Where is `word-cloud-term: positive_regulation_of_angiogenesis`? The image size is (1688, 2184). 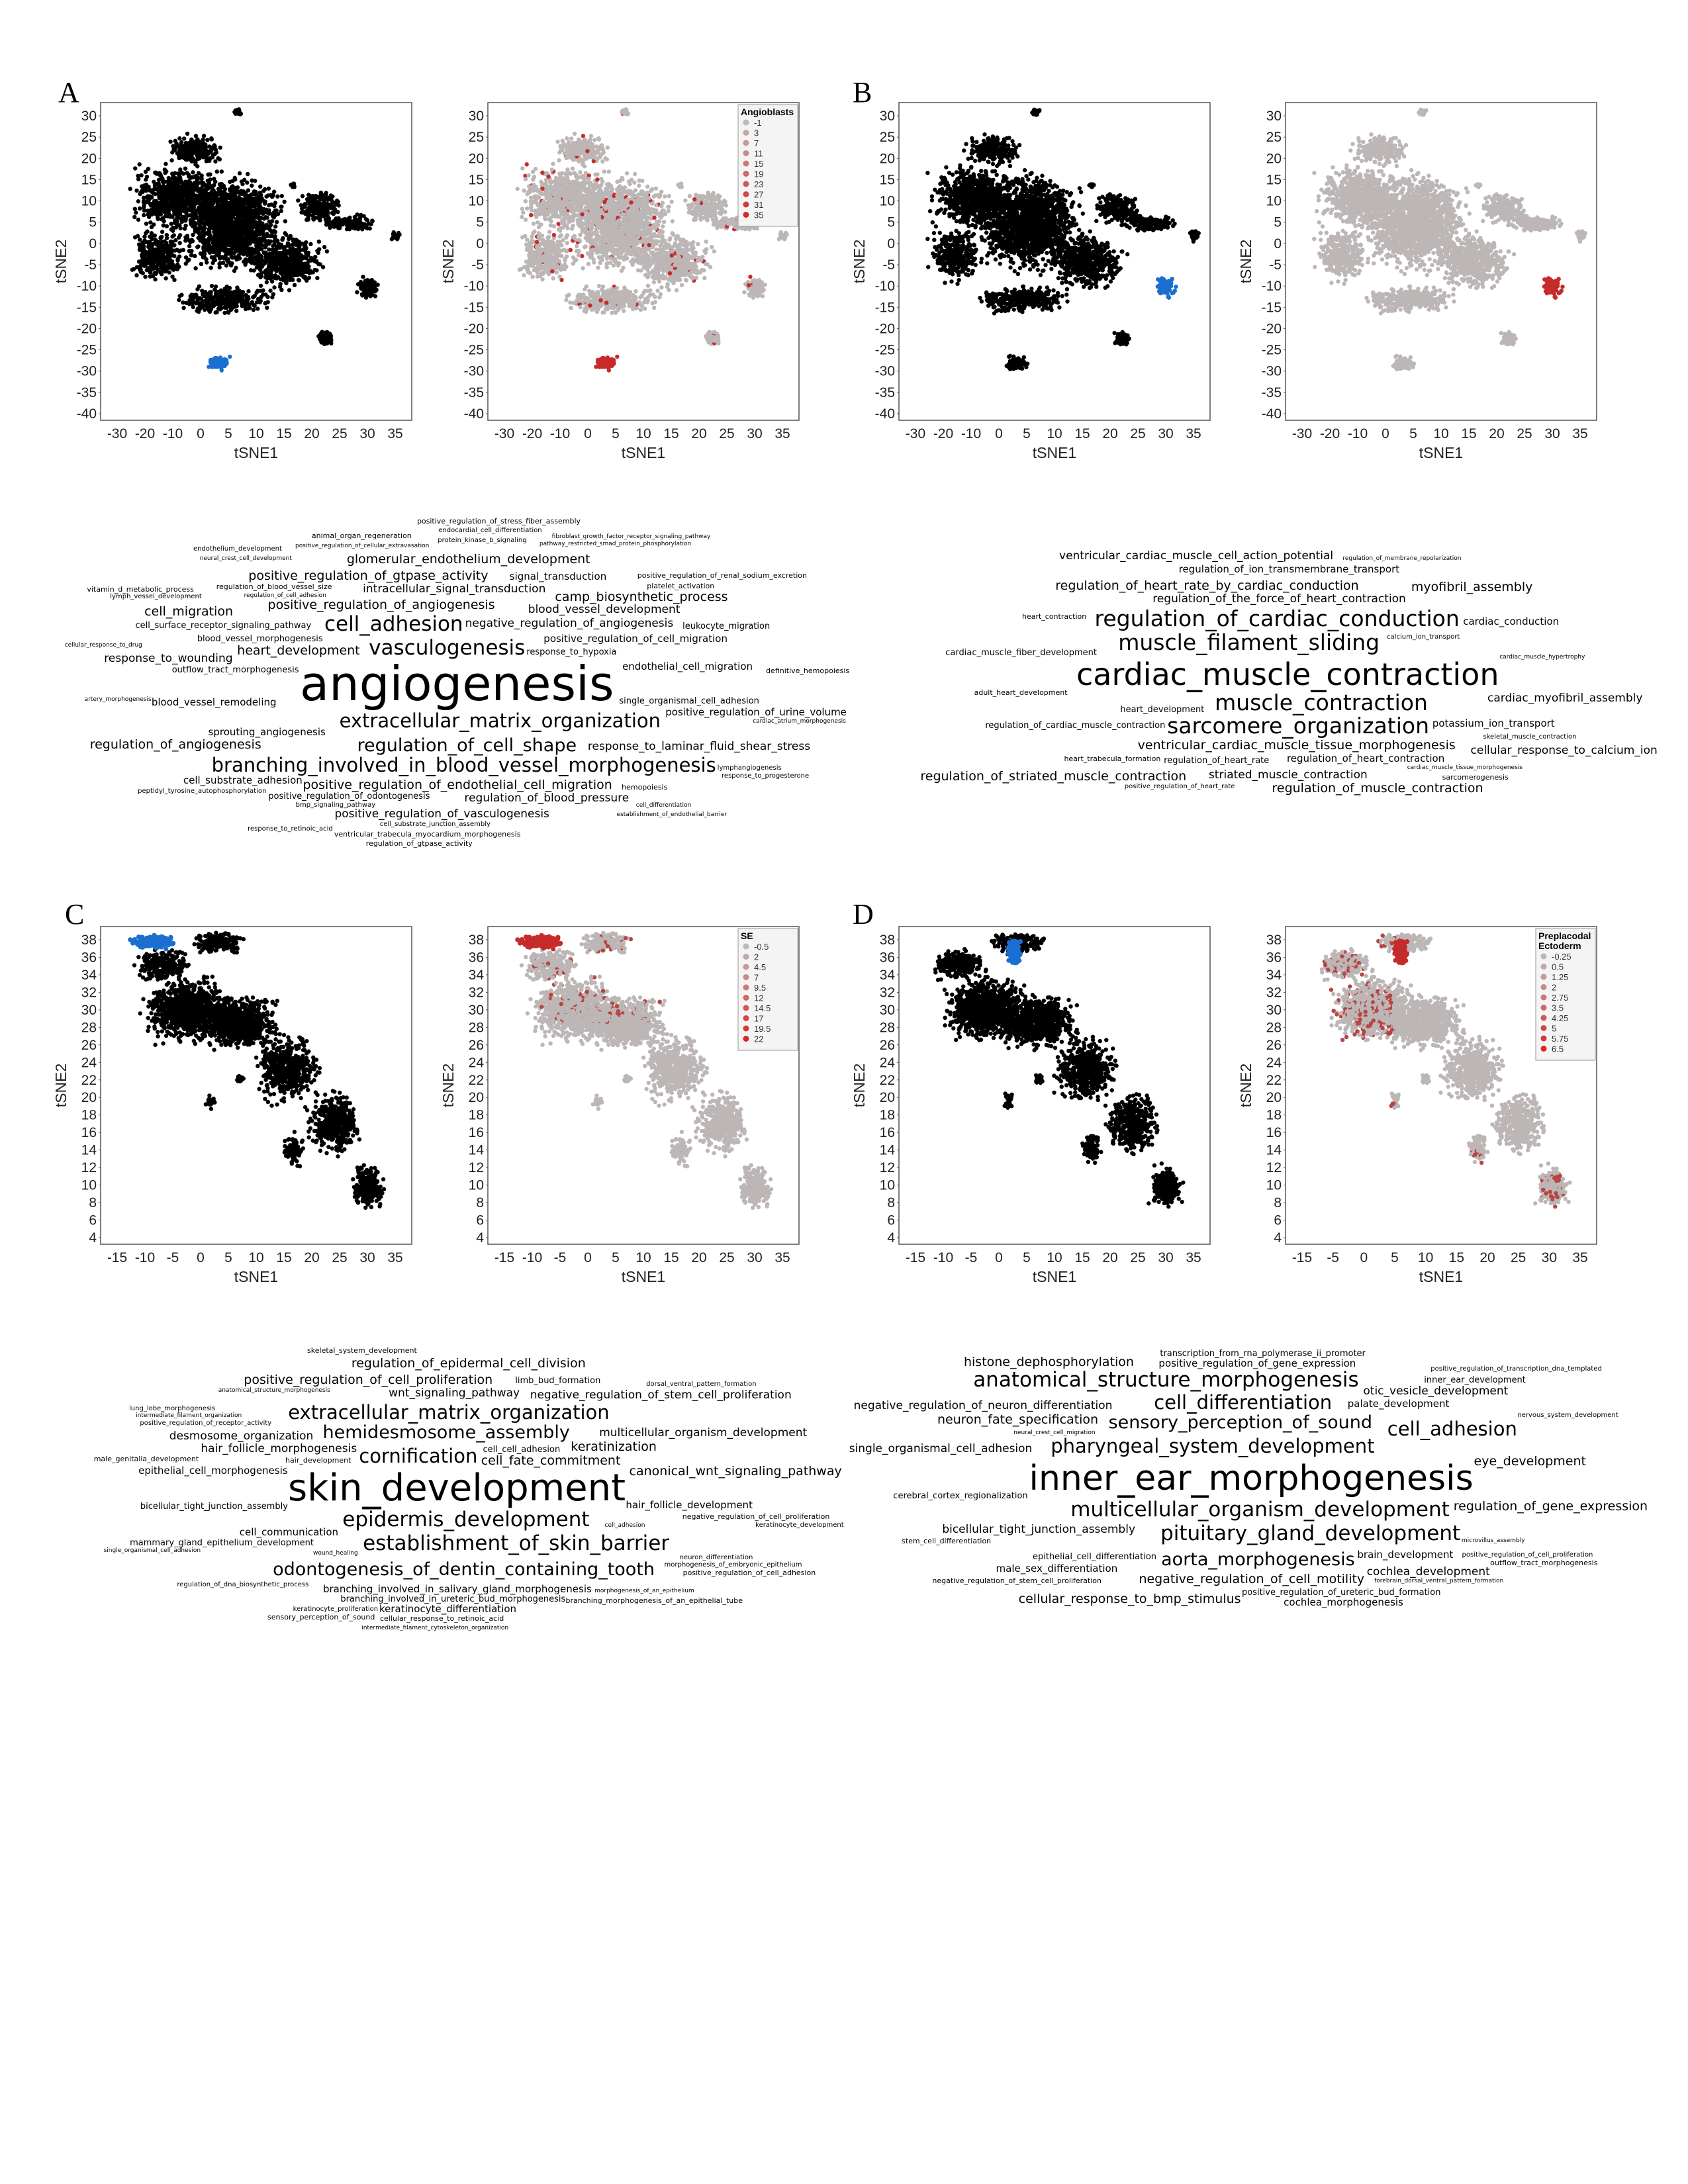
word-cloud-term: positive_regulation_of_angiogenesis is located at coordinates (381, 605).